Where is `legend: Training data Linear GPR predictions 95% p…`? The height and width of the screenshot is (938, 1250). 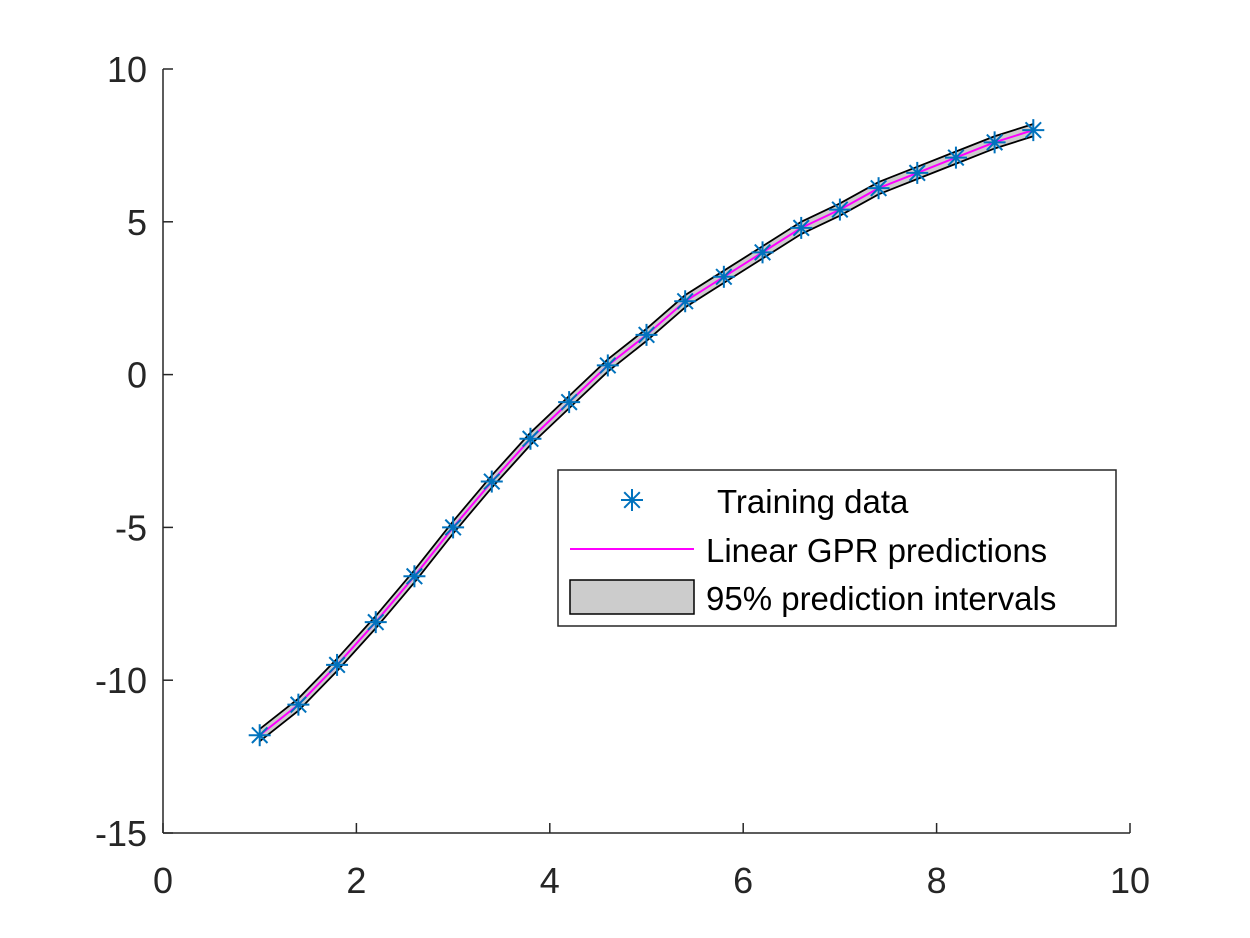
legend: Training data Linear GPR predictions 95% p… is located at coordinates (837, 548).